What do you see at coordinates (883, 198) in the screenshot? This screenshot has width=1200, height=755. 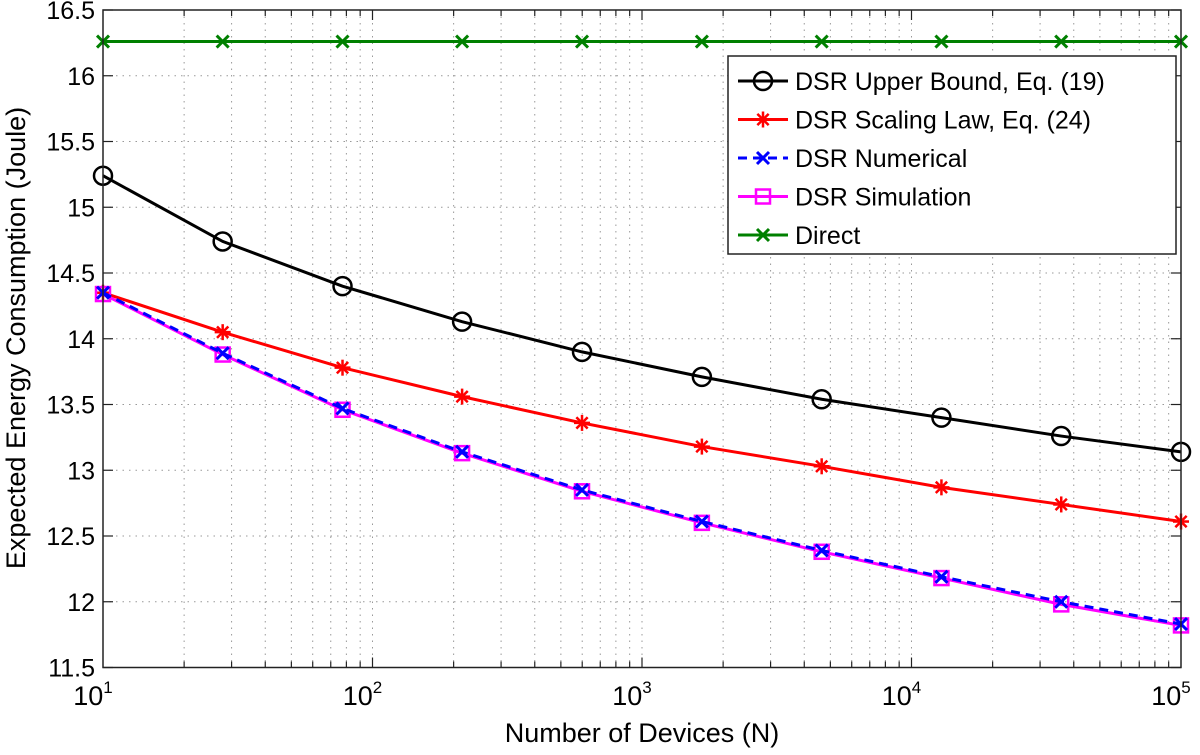 I see `legend-label: DSR Simulation` at bounding box center [883, 198].